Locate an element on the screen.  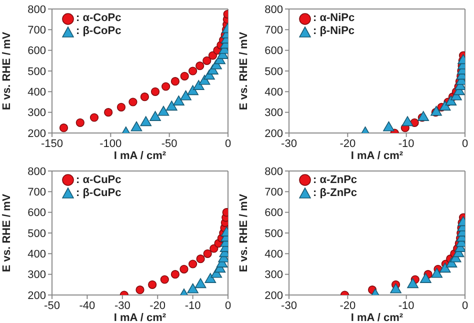
legend-label: : β-ZnPc is located at coordinates (335, 193).